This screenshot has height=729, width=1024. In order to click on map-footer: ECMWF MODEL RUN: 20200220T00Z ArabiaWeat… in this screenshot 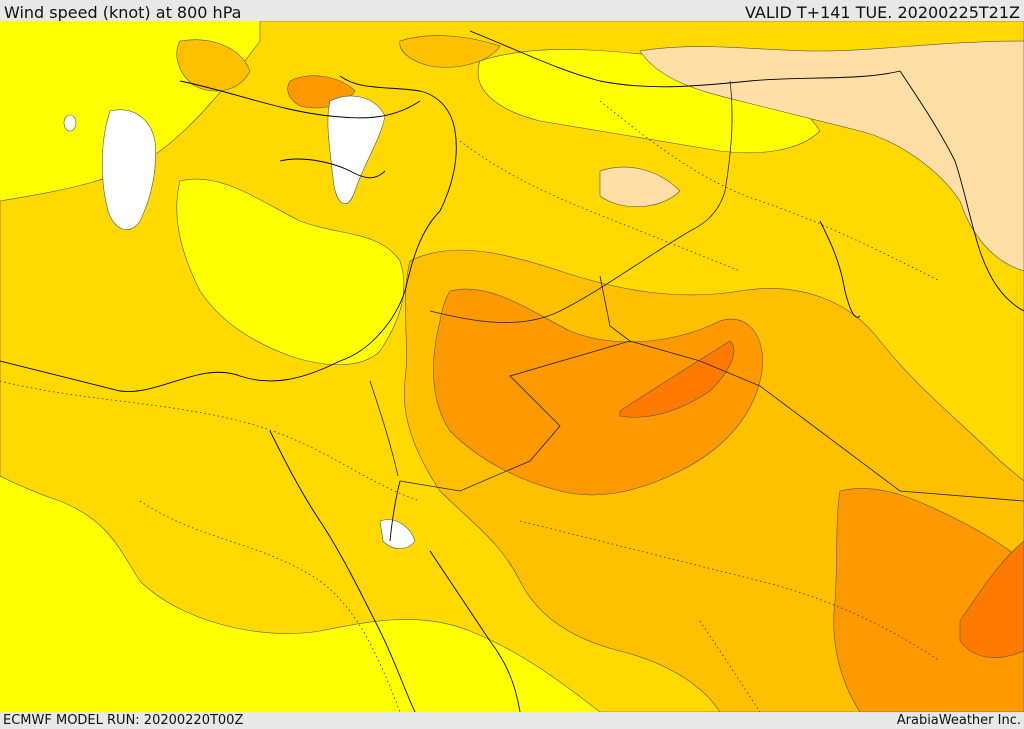, I will do `click(512, 720)`.